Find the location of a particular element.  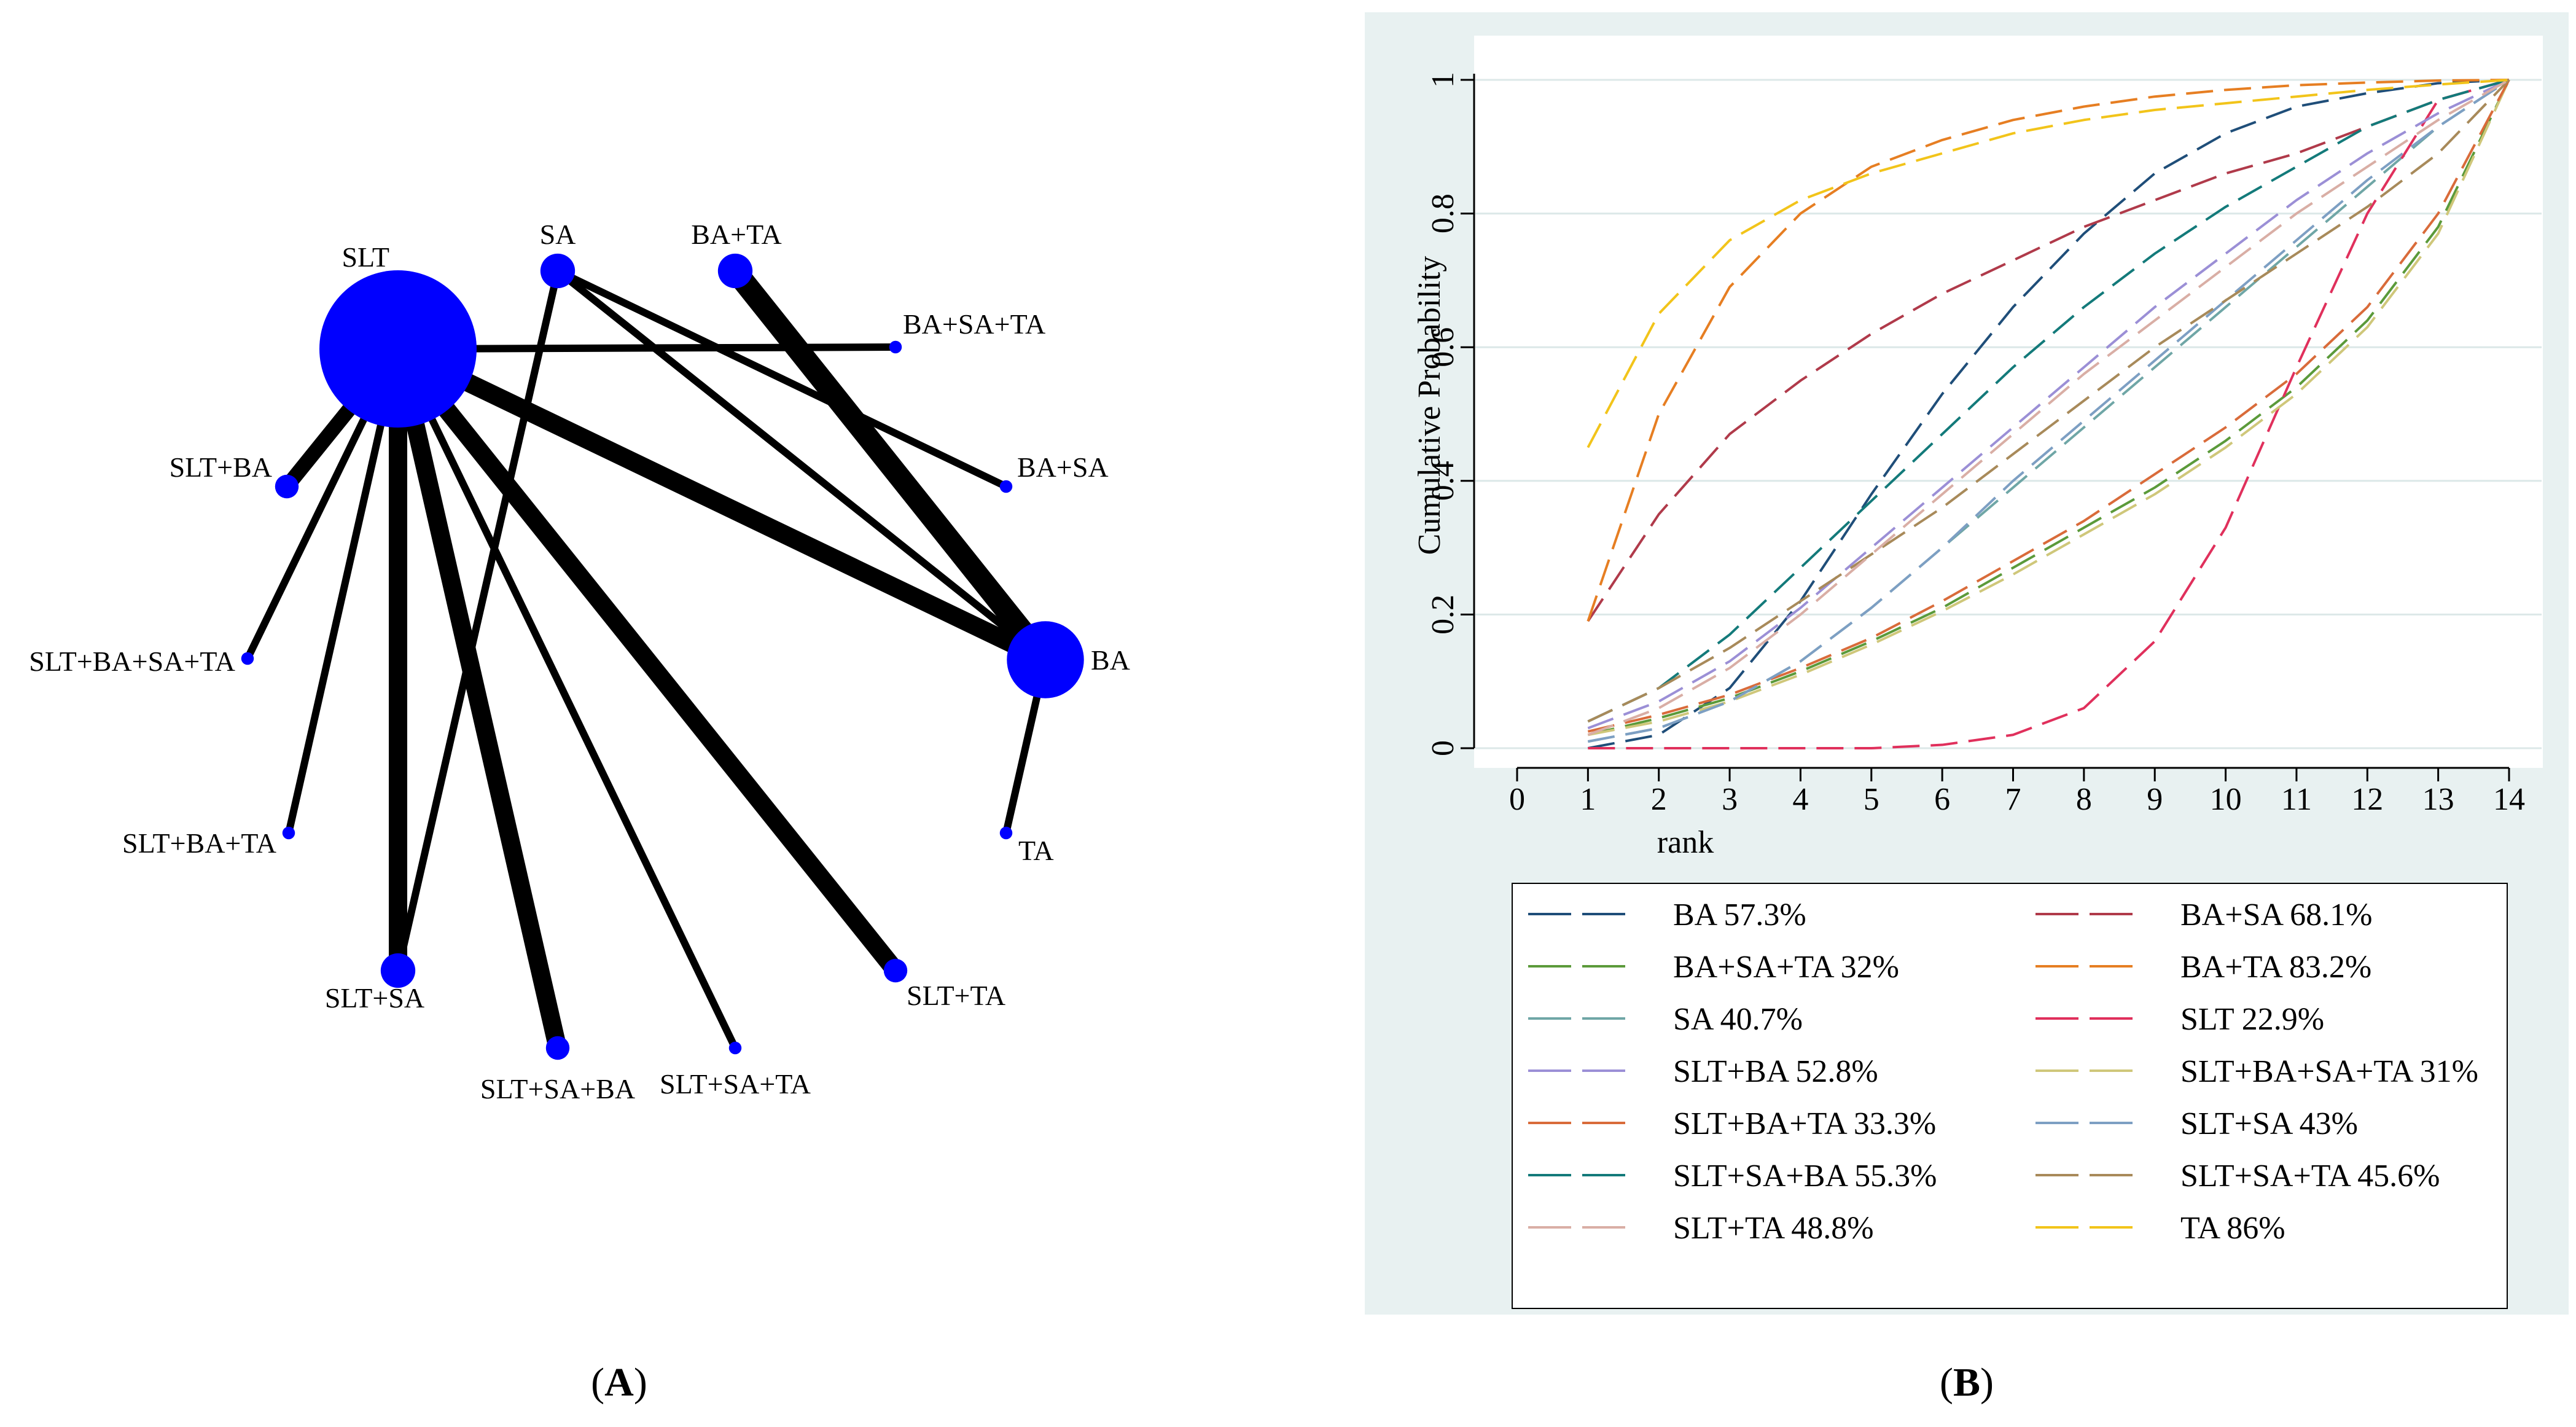

legend-label: BA 57.3% is located at coordinates (1739, 914).